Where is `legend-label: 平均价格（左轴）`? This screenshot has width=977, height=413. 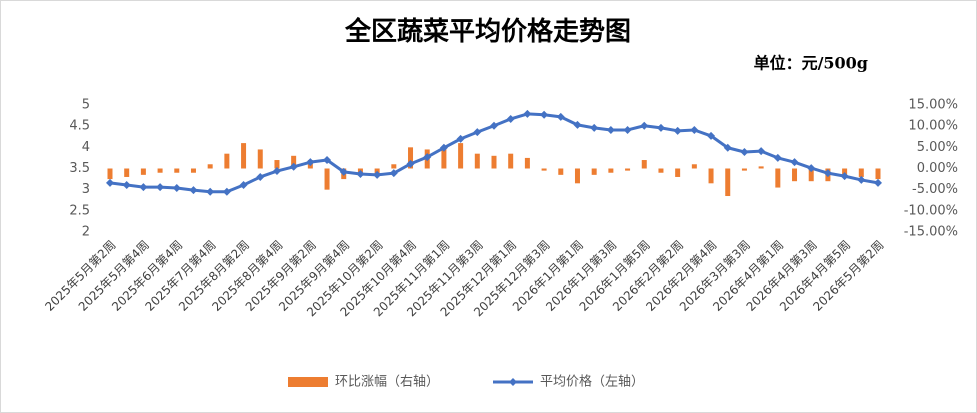 legend-label: 平均价格（左轴） is located at coordinates (592, 382).